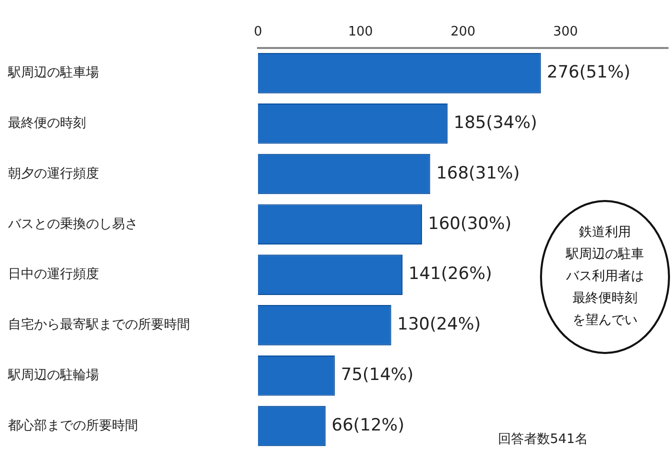  I want to click on y-tick-label: 駅周辺の駐車場, so click(53, 73).